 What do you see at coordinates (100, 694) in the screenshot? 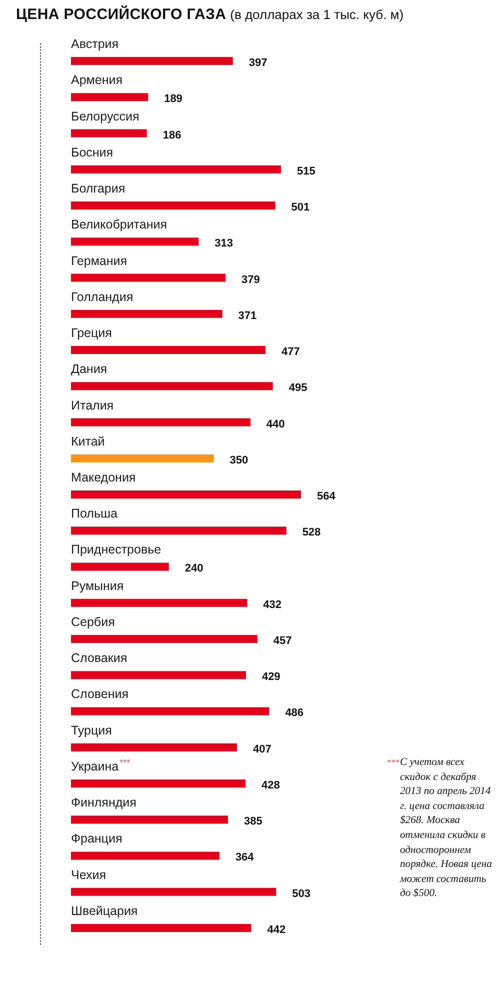
I see `y-tick-label: Словения` at bounding box center [100, 694].